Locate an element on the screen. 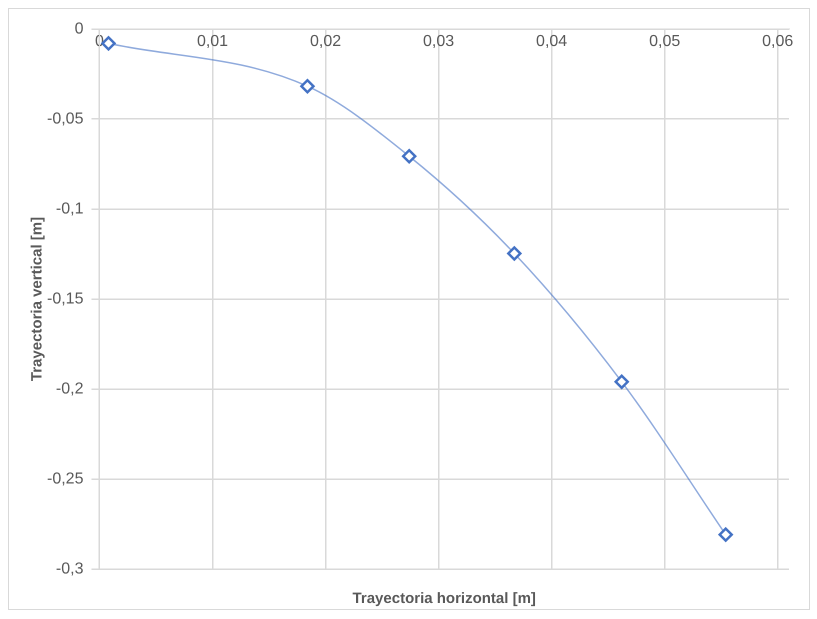 The image size is (817, 619). y-tick-label: -0,1 is located at coordinates (70, 209).